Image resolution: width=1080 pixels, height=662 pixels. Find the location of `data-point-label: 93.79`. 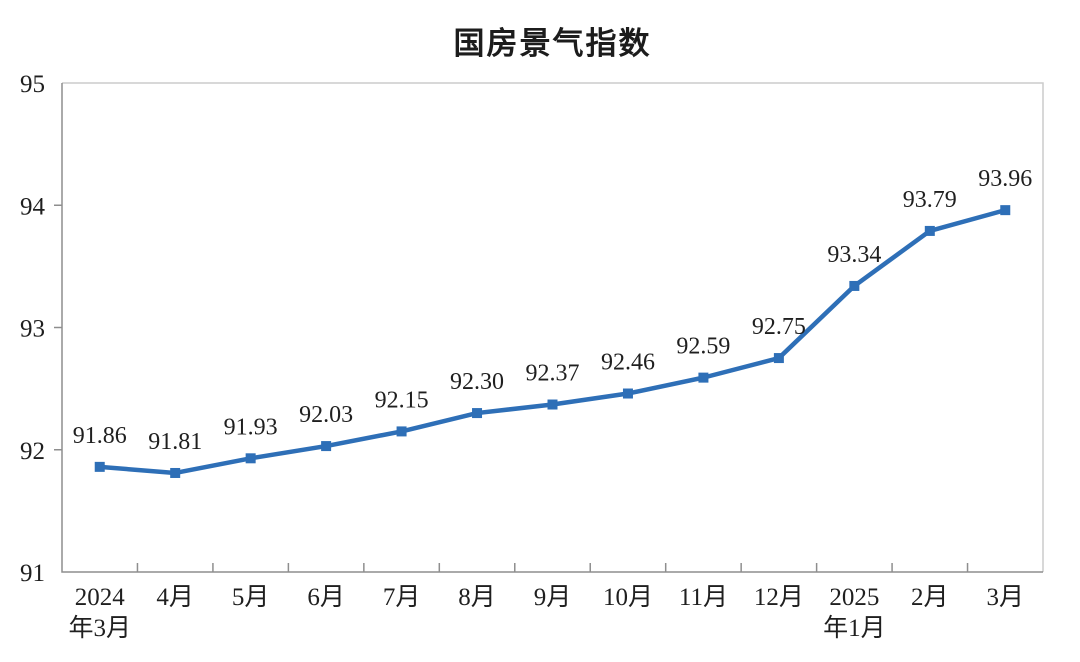

data-point-label: 93.79 is located at coordinates (930, 200).